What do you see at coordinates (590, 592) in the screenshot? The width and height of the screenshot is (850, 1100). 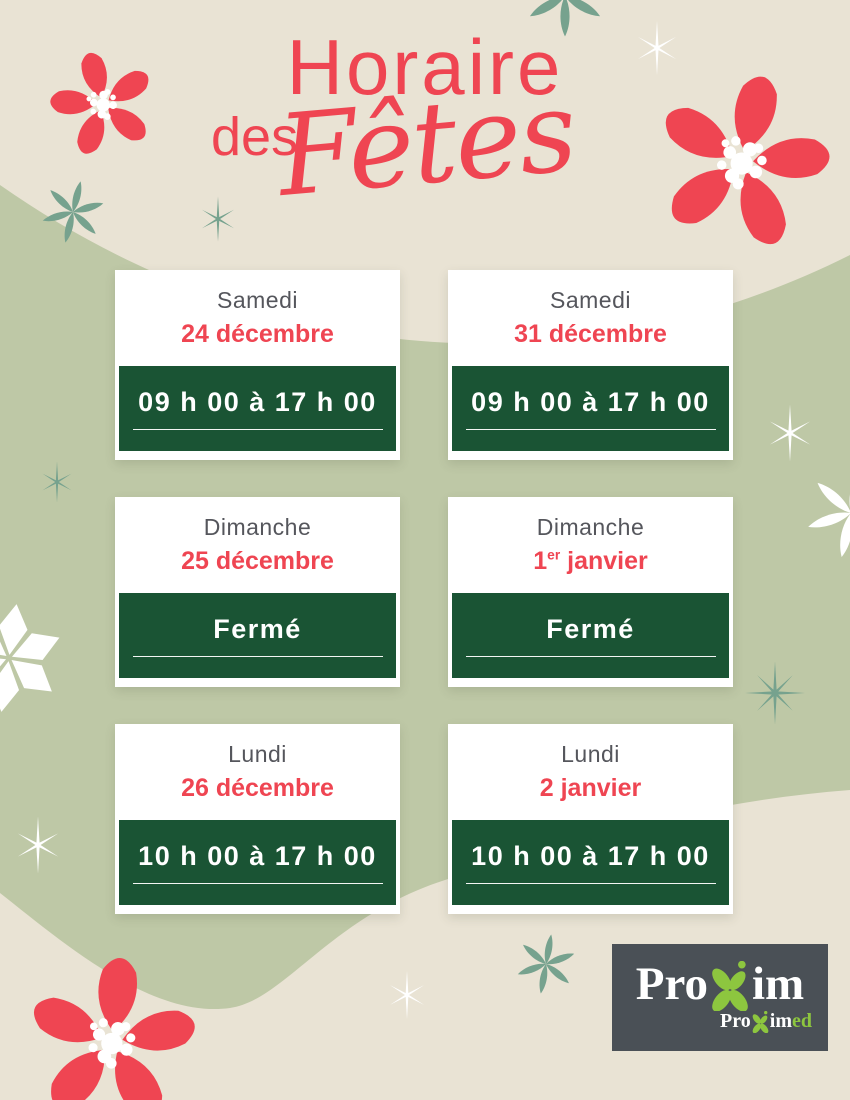 I see `schedule-card: Dimanche 1er janvier Fermé` at bounding box center [590, 592].